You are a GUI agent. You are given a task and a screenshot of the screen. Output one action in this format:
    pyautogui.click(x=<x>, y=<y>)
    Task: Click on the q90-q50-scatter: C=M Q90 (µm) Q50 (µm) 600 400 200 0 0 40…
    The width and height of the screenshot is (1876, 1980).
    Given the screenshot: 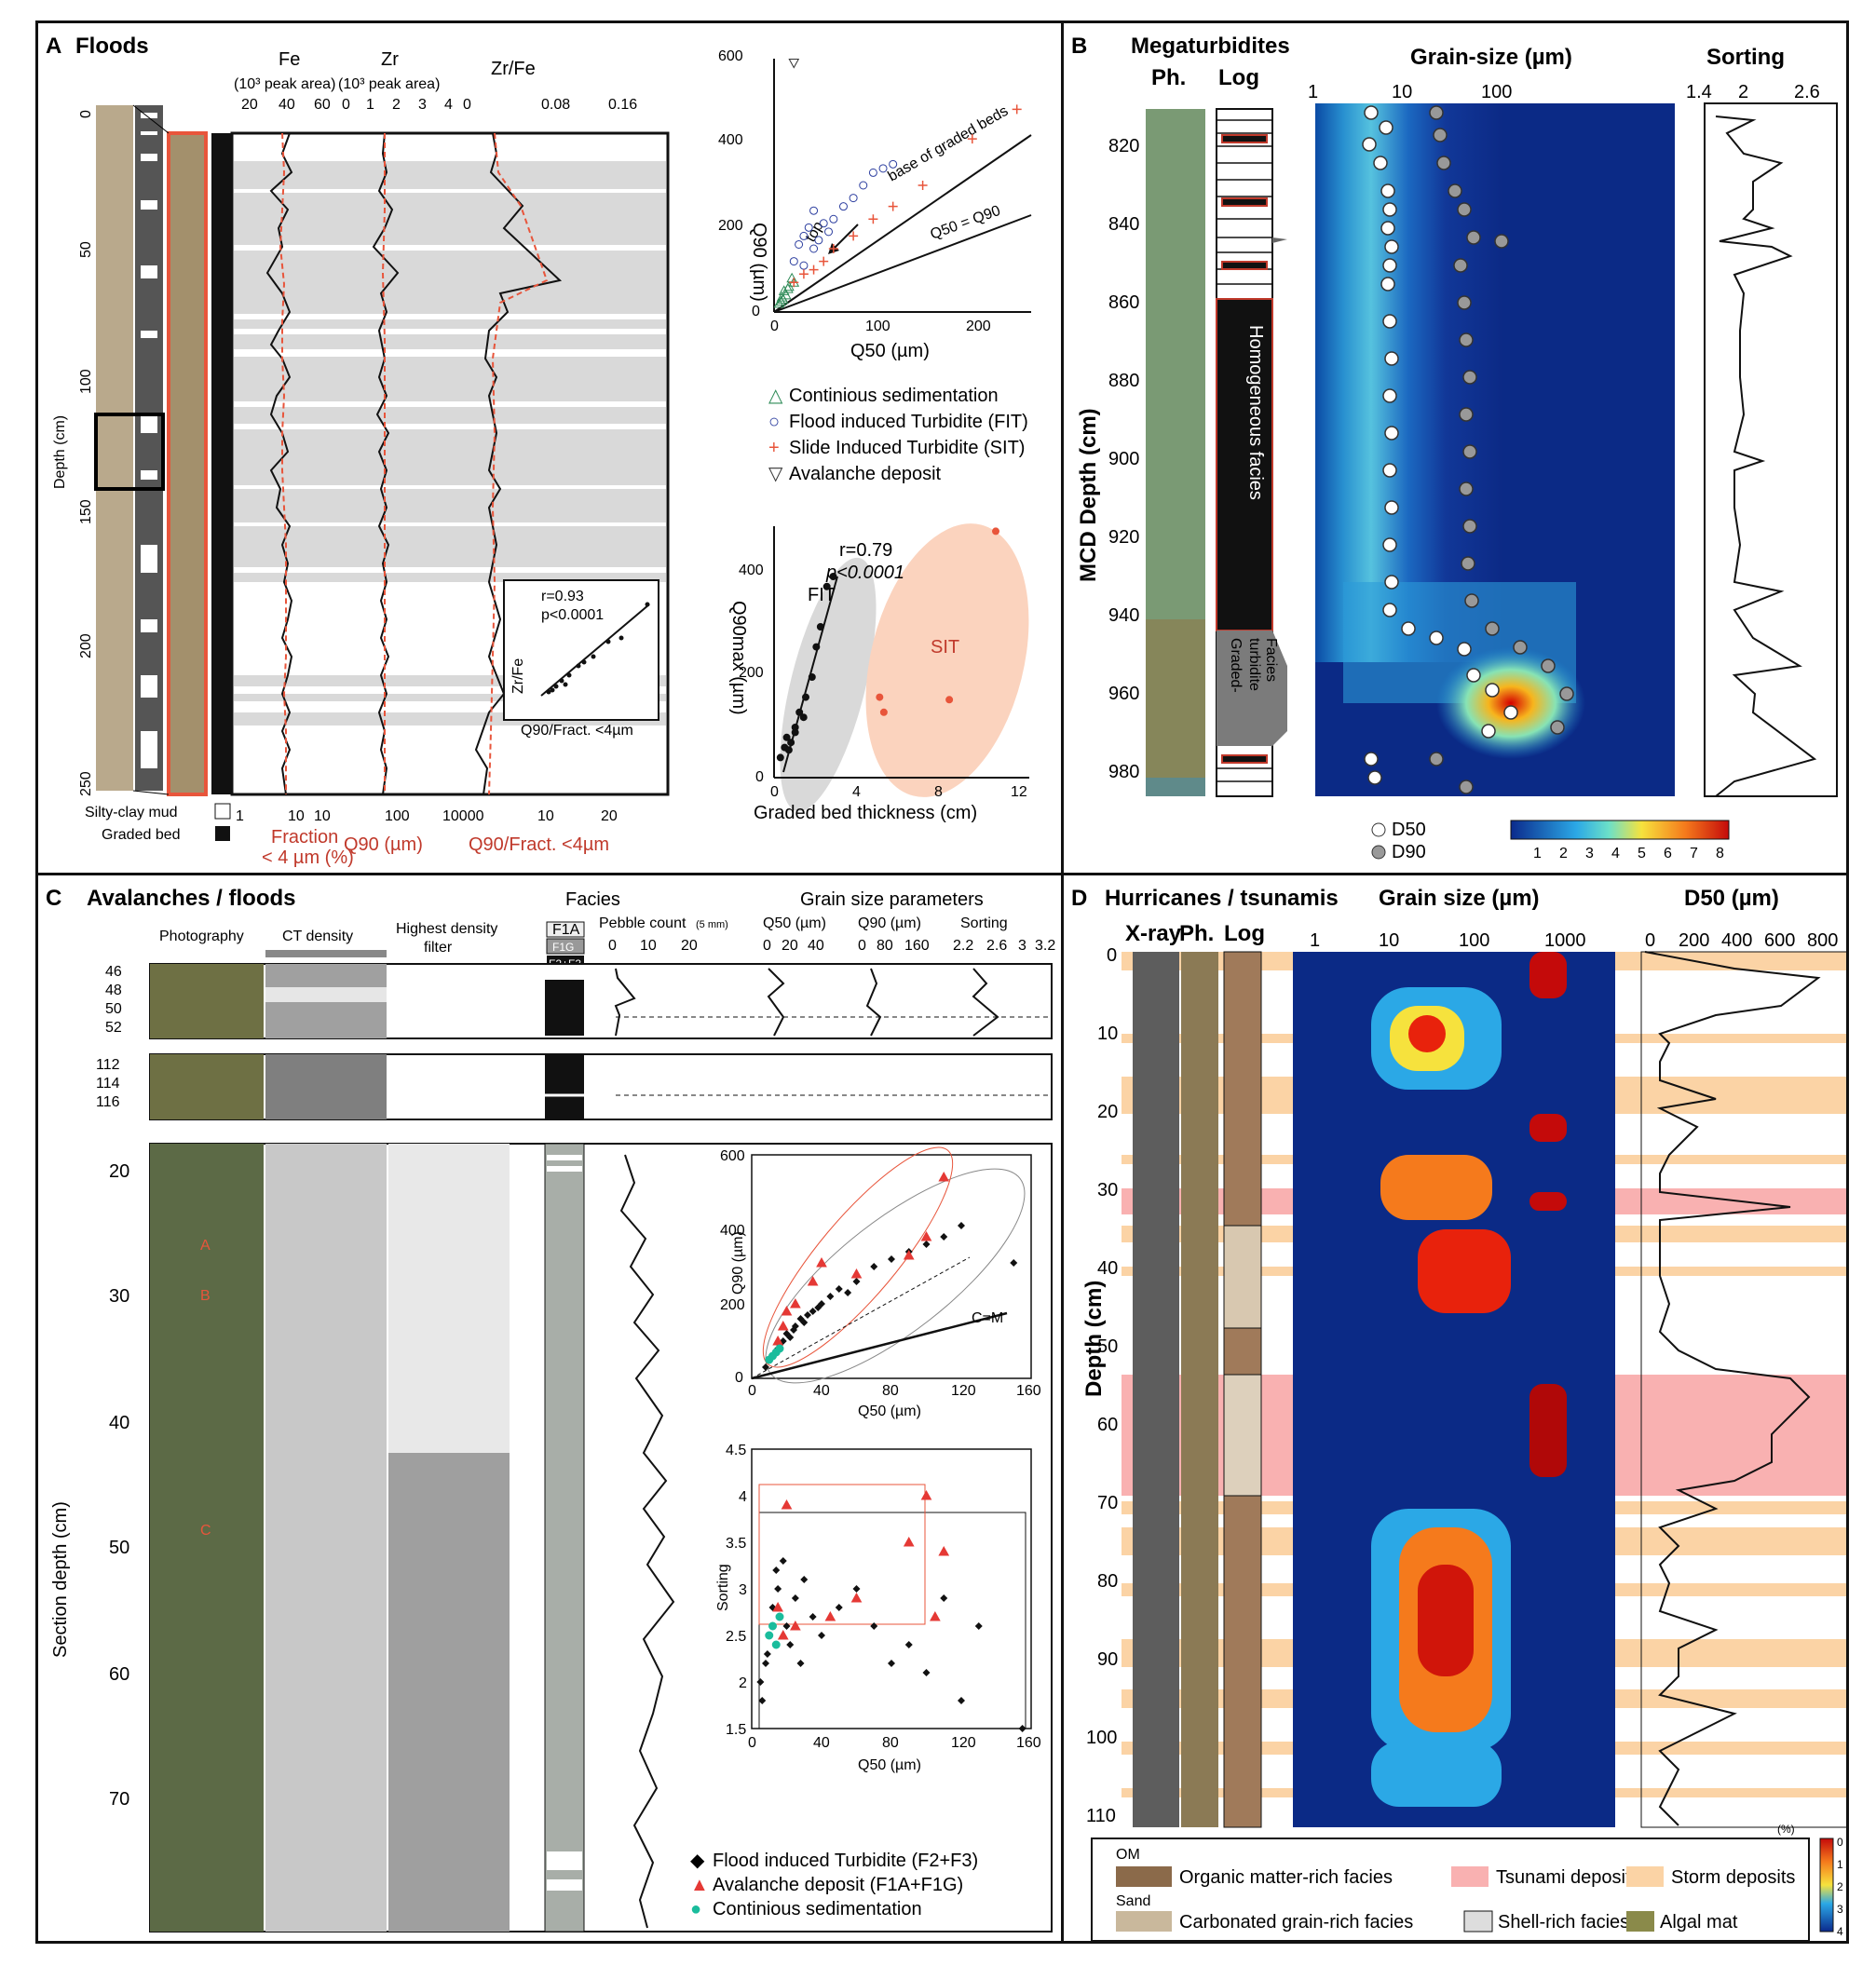 What is the action you would take?
    pyautogui.click(x=880, y=1282)
    